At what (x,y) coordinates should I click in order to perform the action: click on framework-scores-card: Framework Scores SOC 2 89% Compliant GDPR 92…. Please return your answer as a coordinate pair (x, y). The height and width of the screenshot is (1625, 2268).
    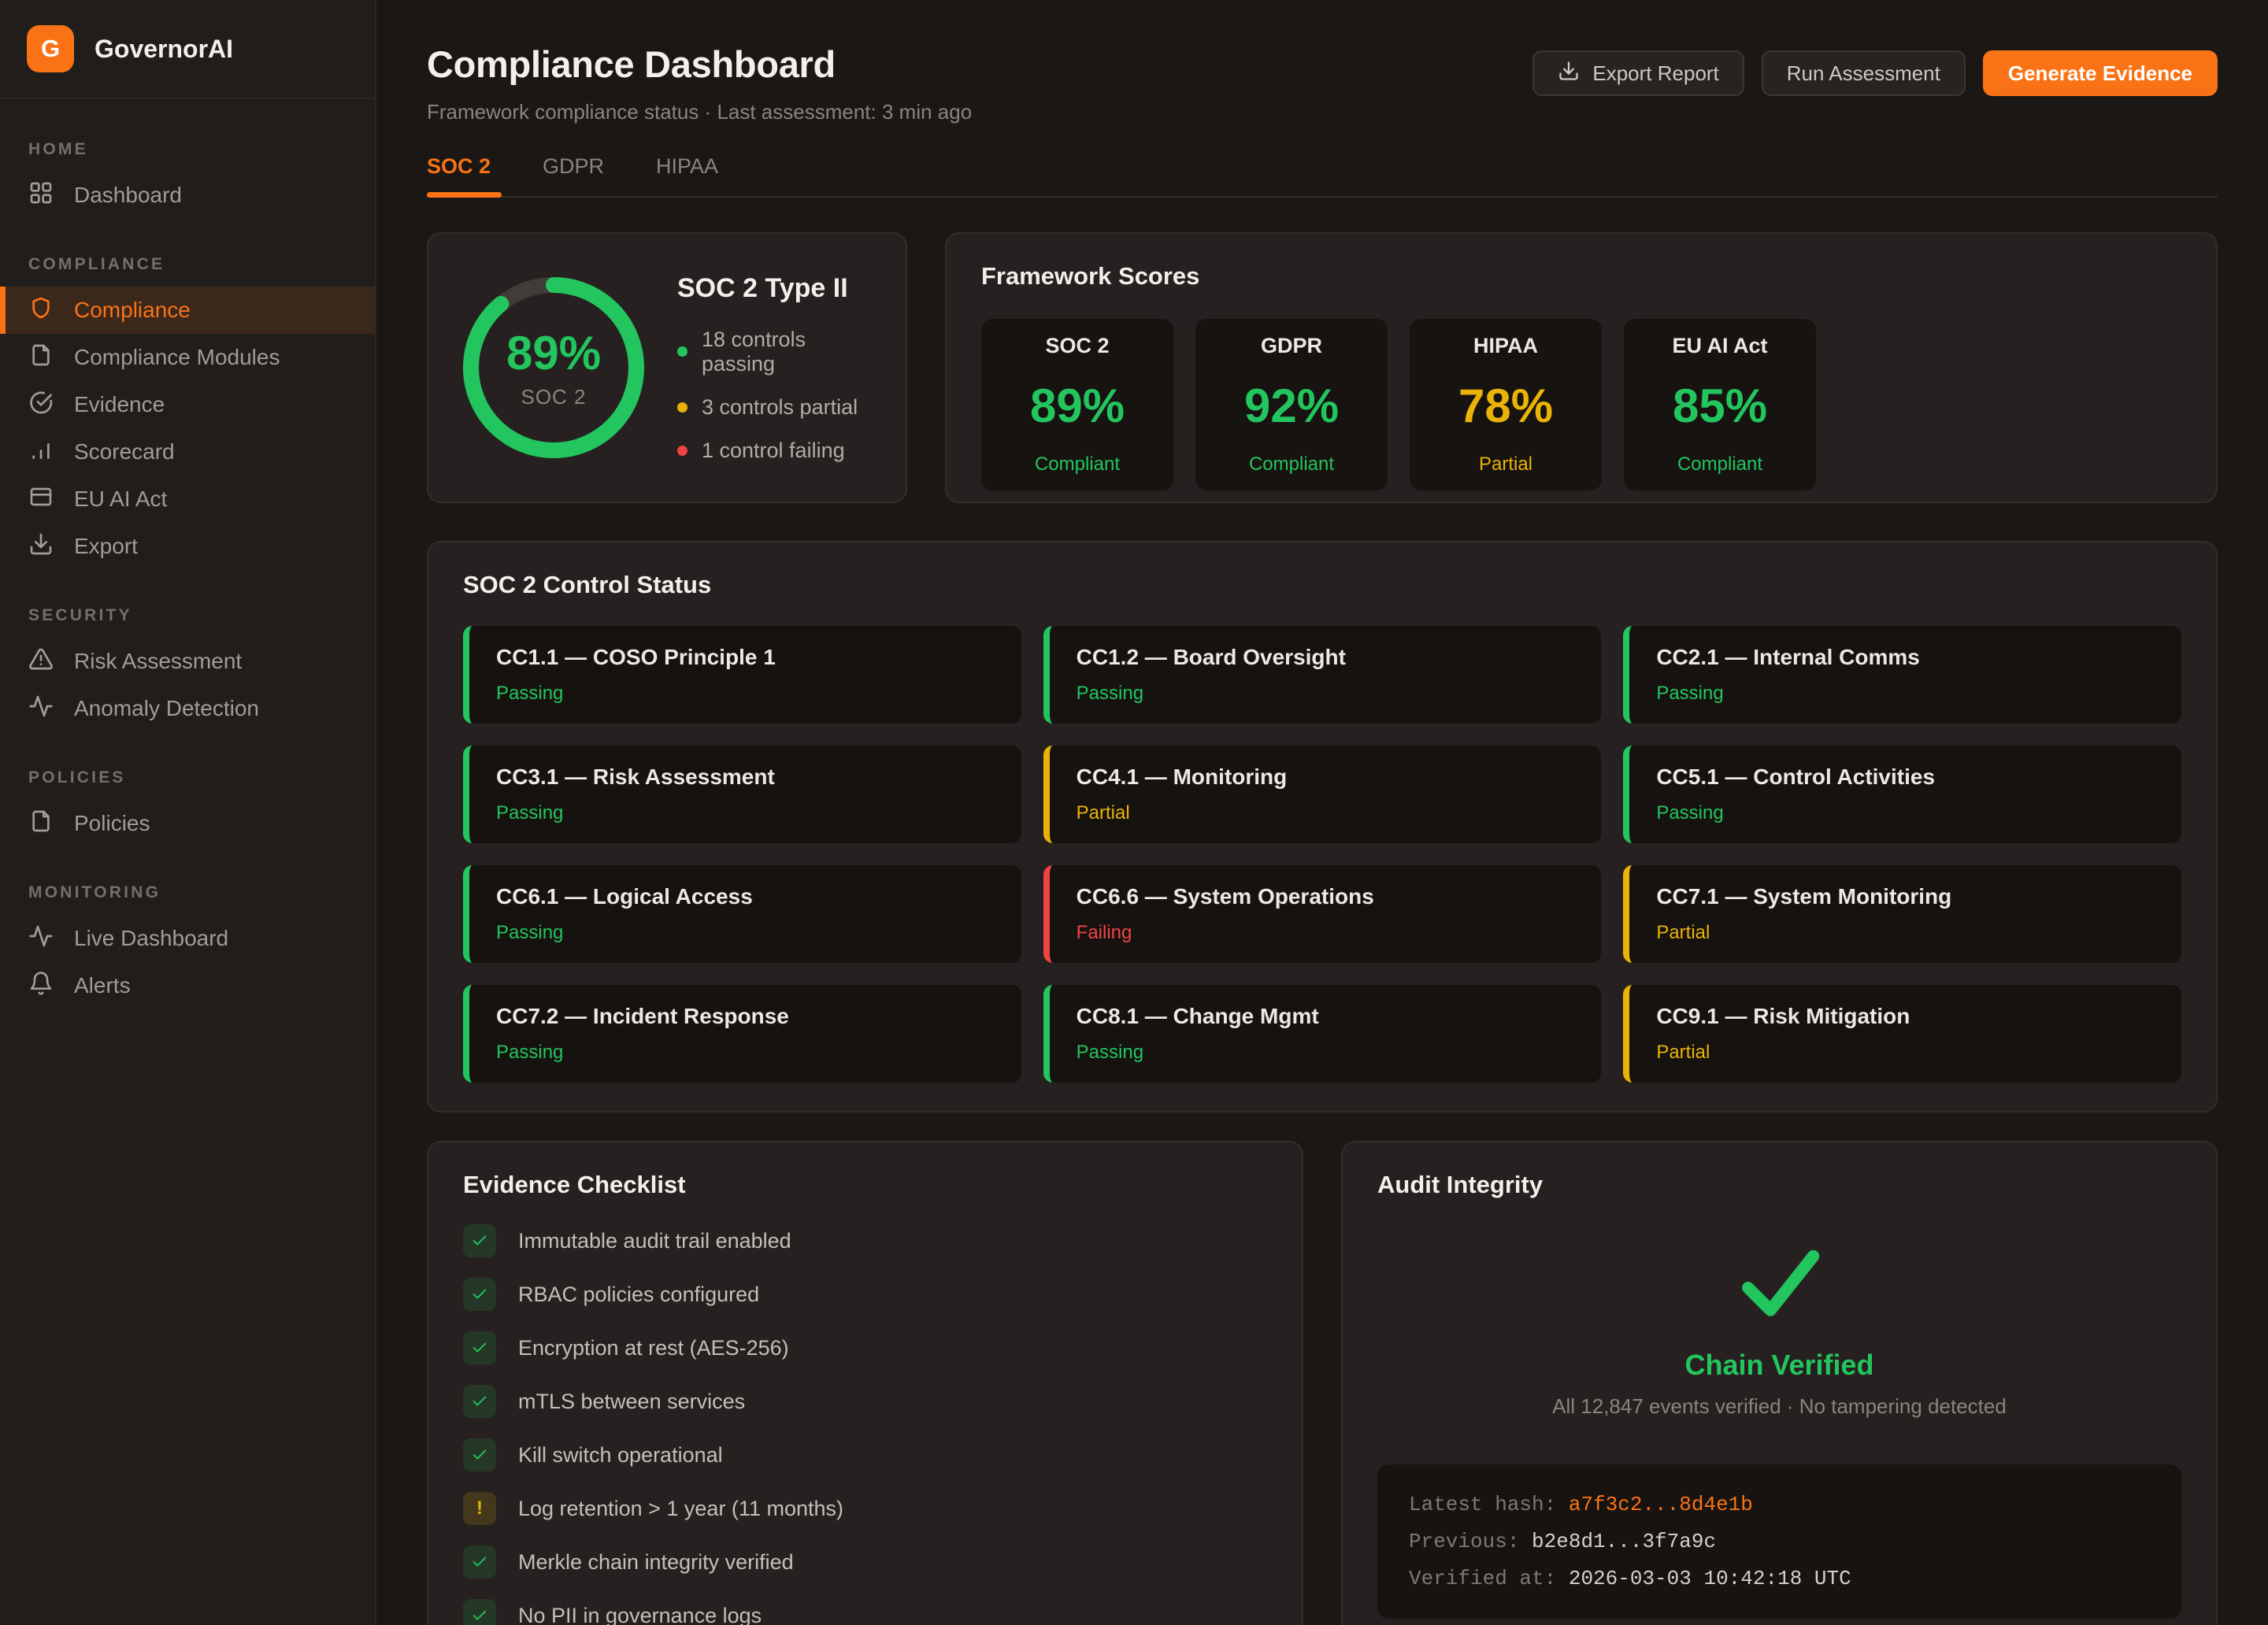
    Looking at the image, I should click on (1581, 367).